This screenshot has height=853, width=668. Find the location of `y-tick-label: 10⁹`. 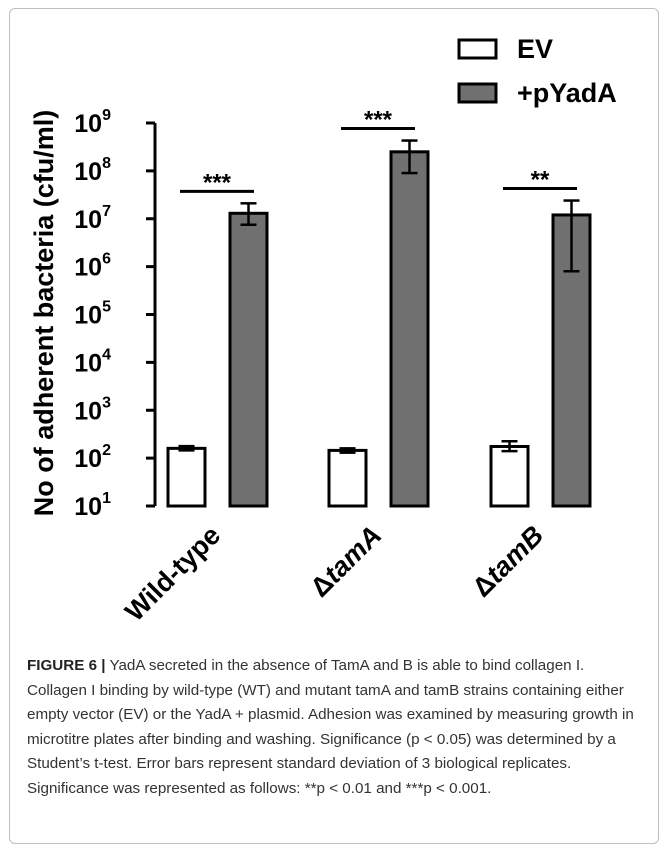

y-tick-label: 10⁹ is located at coordinates (92, 122).